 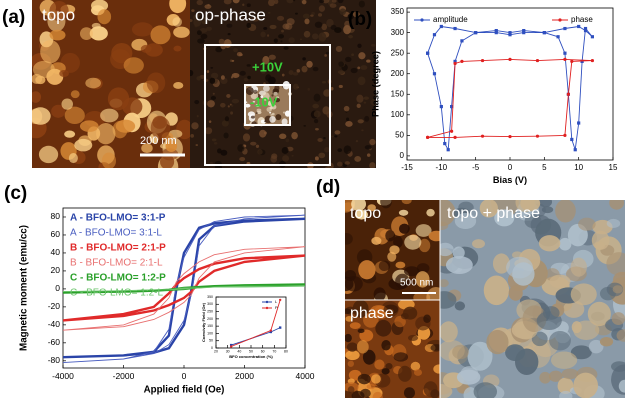 What do you see at coordinates (13, 17) in the screenshot?
I see `panel-label: (a)` at bounding box center [13, 17].